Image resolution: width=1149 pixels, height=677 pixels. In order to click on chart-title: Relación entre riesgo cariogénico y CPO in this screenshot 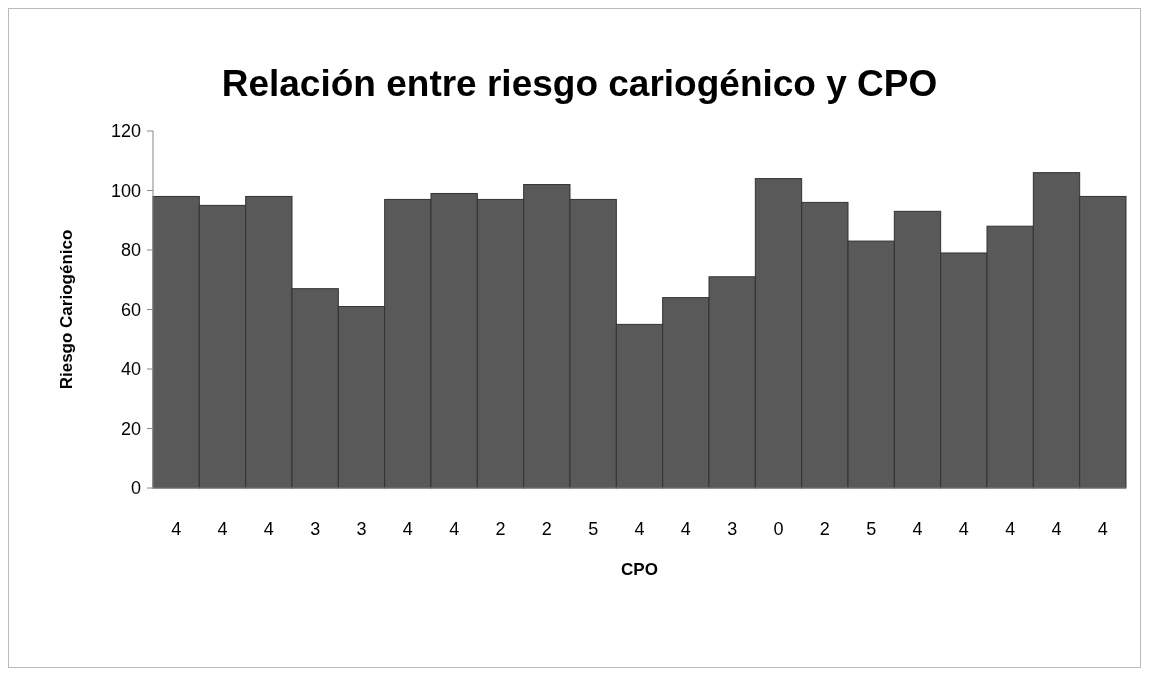, I will do `click(579, 83)`.